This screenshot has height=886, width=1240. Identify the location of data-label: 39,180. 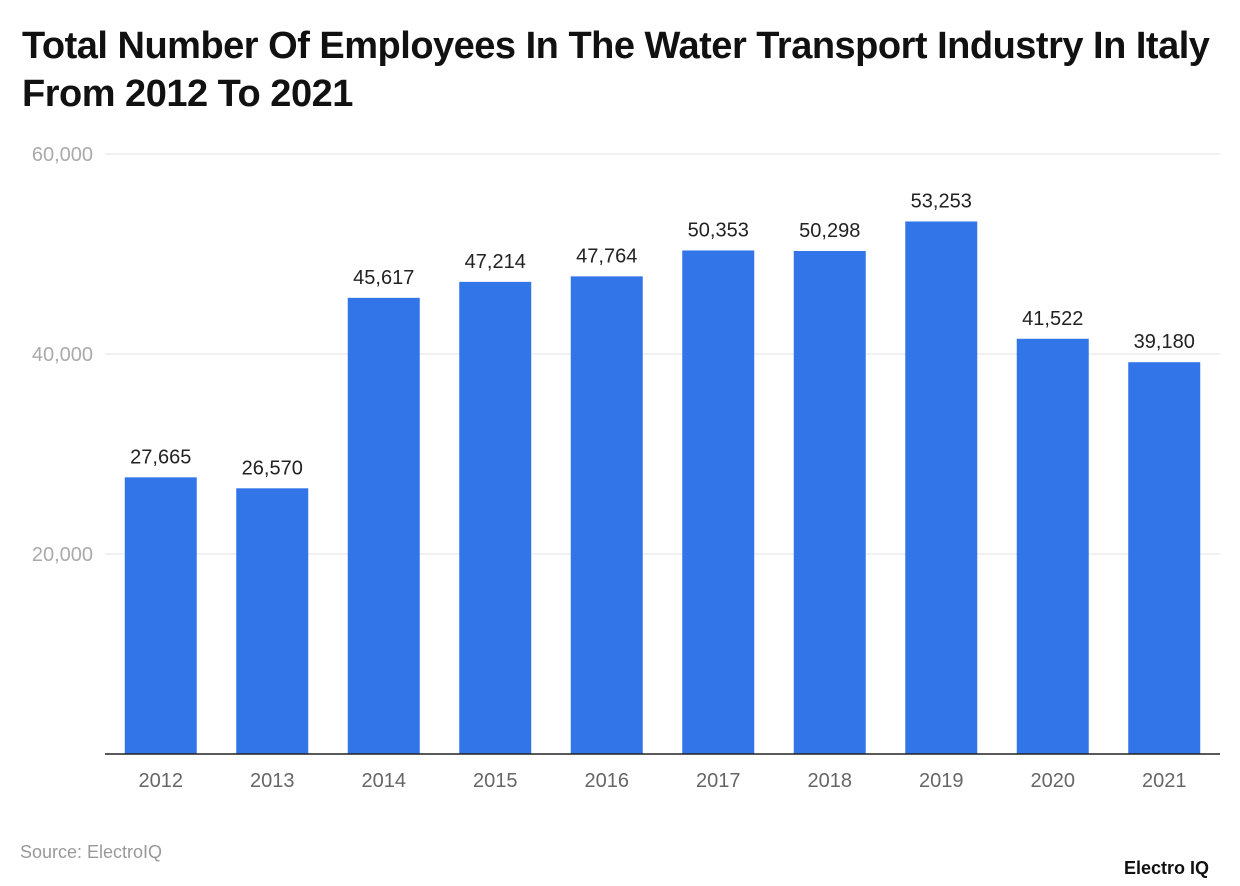
(1164, 342).